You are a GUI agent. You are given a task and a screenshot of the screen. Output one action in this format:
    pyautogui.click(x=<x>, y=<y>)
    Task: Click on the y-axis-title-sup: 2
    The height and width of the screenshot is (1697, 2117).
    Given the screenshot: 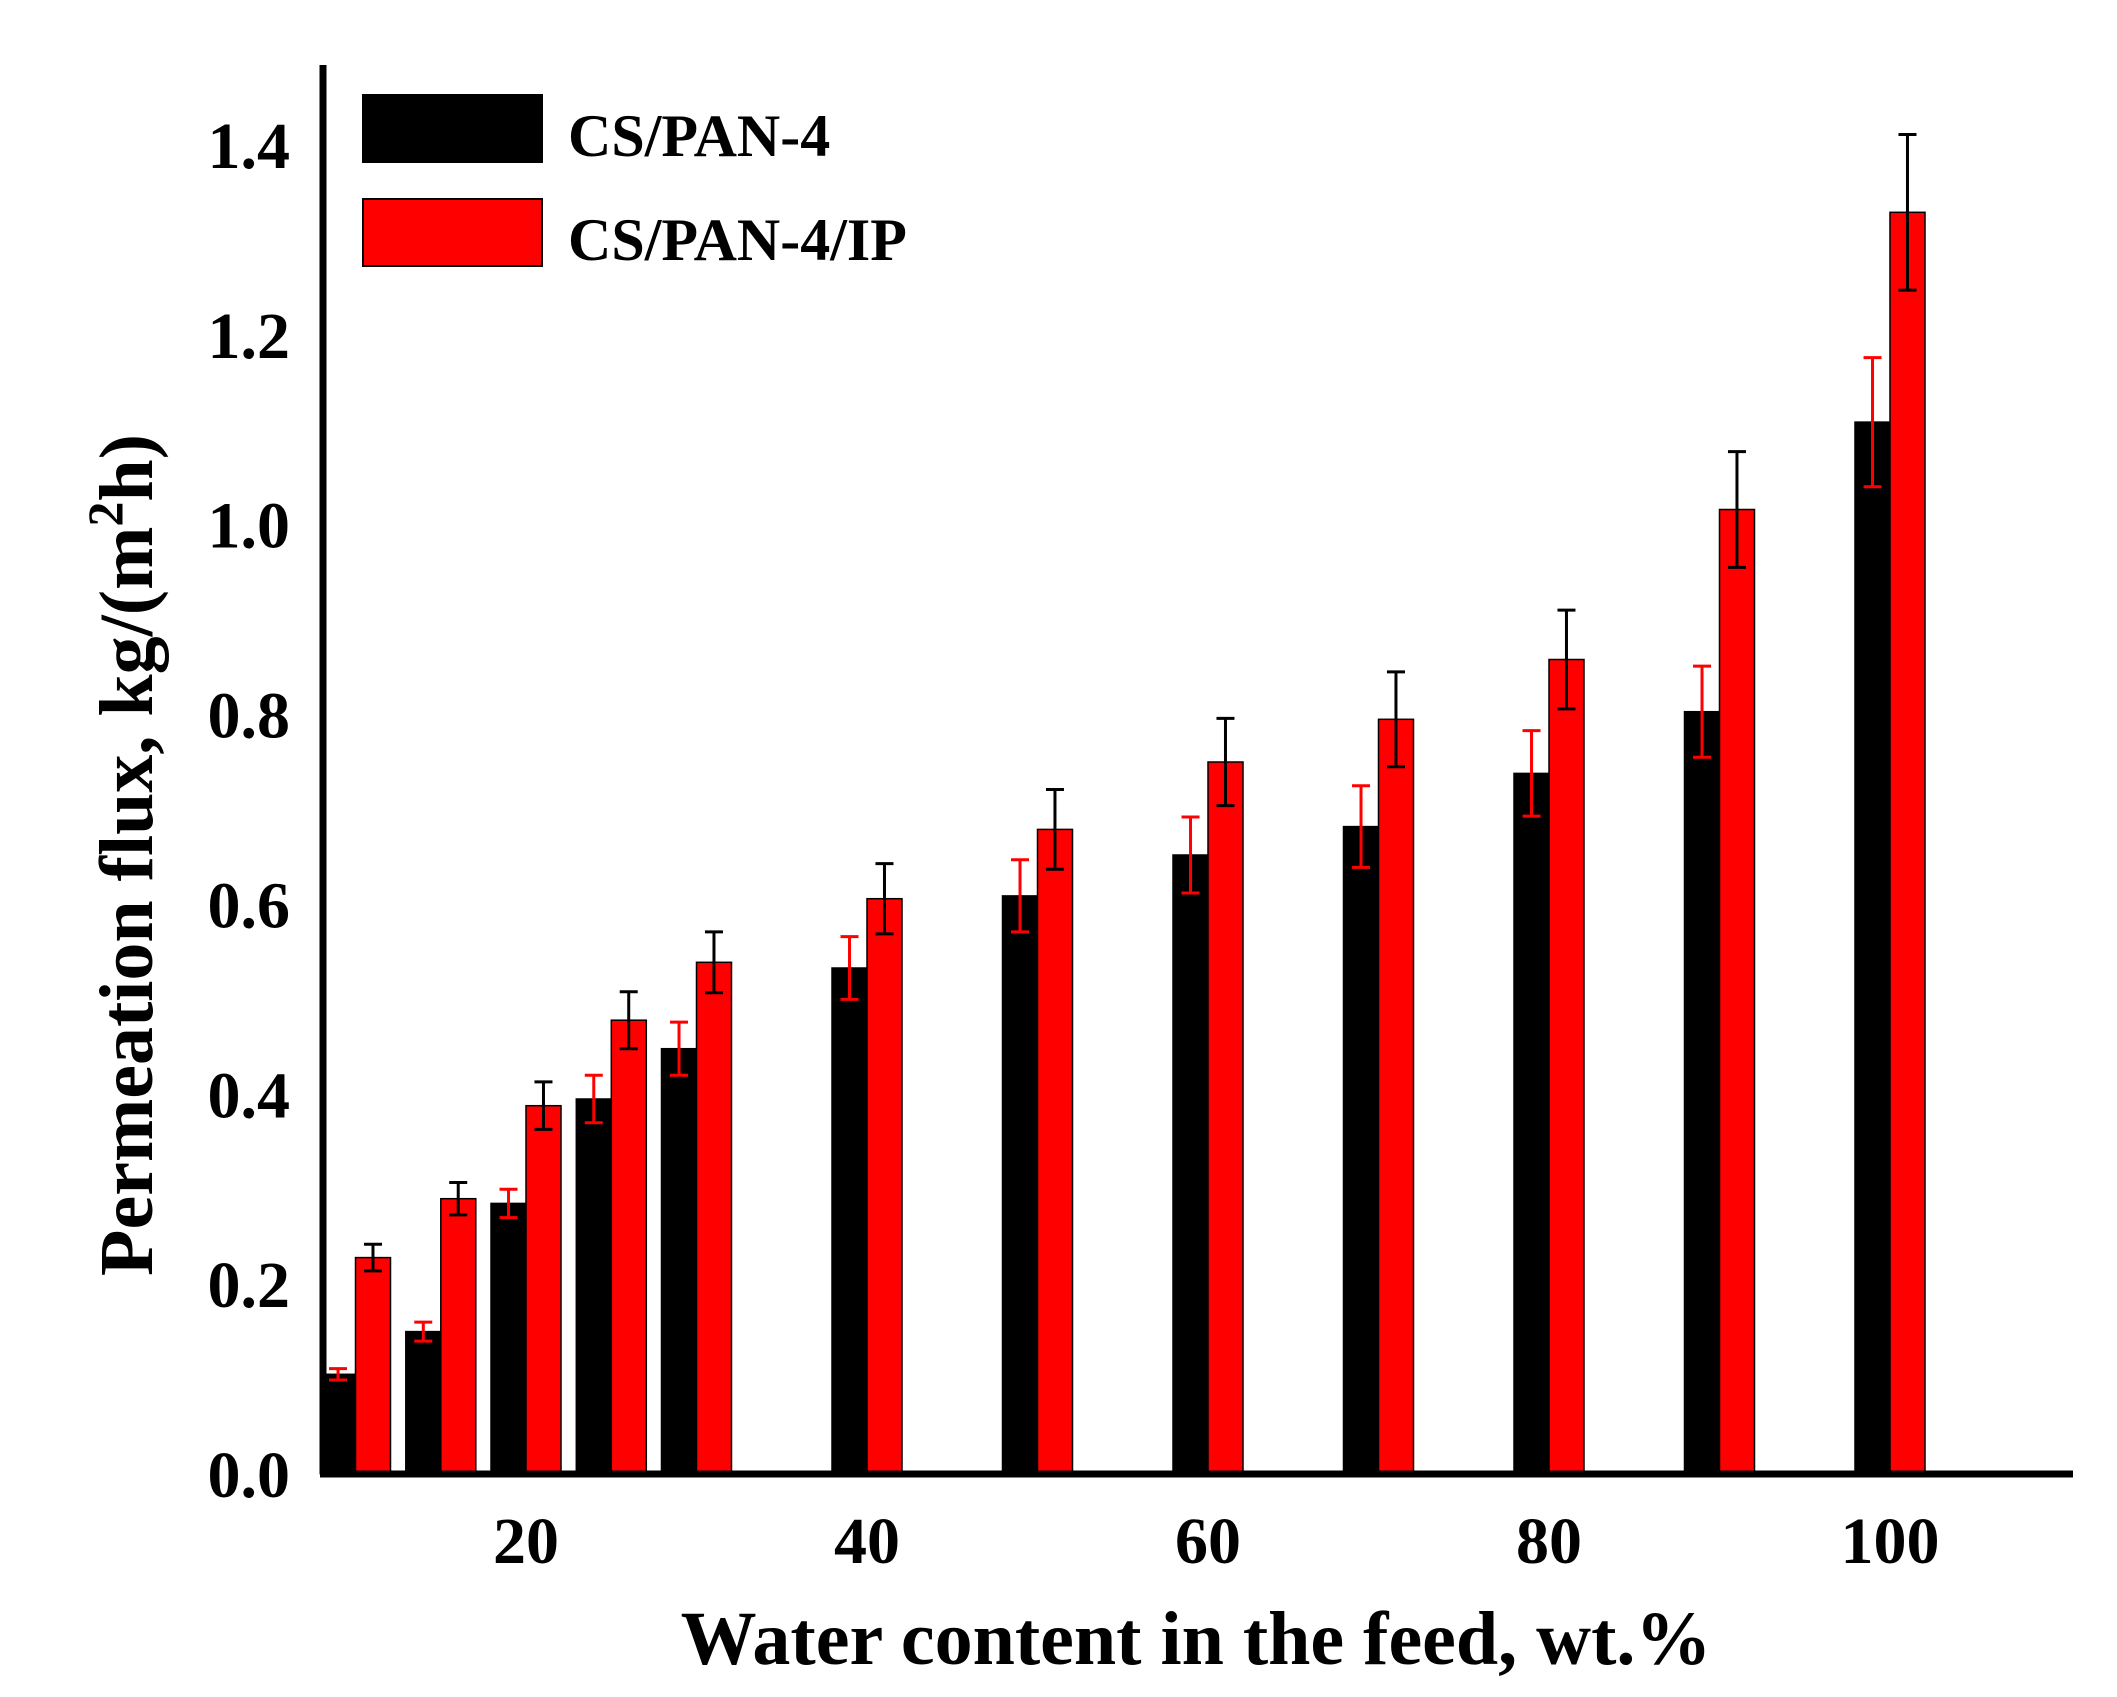 What is the action you would take?
    pyautogui.click(x=105, y=514)
    